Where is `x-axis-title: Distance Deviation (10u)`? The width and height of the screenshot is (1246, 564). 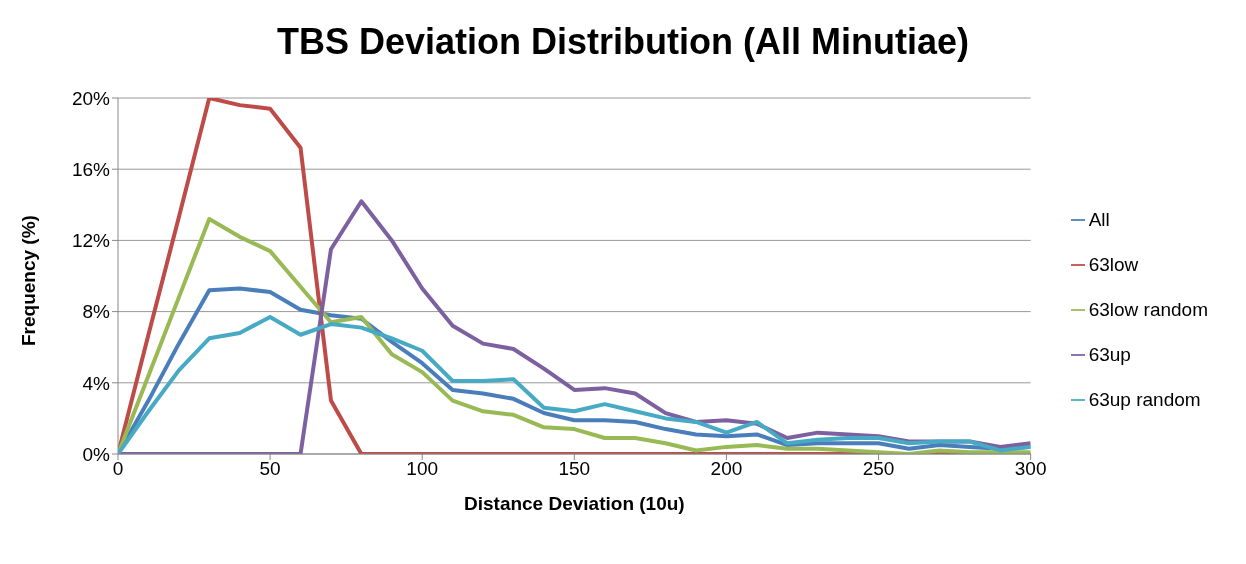 x-axis-title: Distance Deviation (10u) is located at coordinates (574, 503).